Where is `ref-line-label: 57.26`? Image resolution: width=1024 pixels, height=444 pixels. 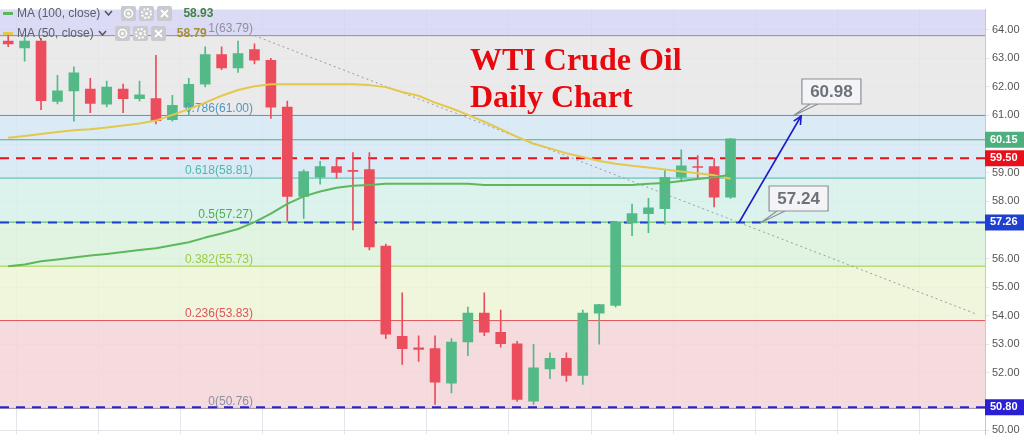 ref-line-label: 57.26 is located at coordinates (1004, 221).